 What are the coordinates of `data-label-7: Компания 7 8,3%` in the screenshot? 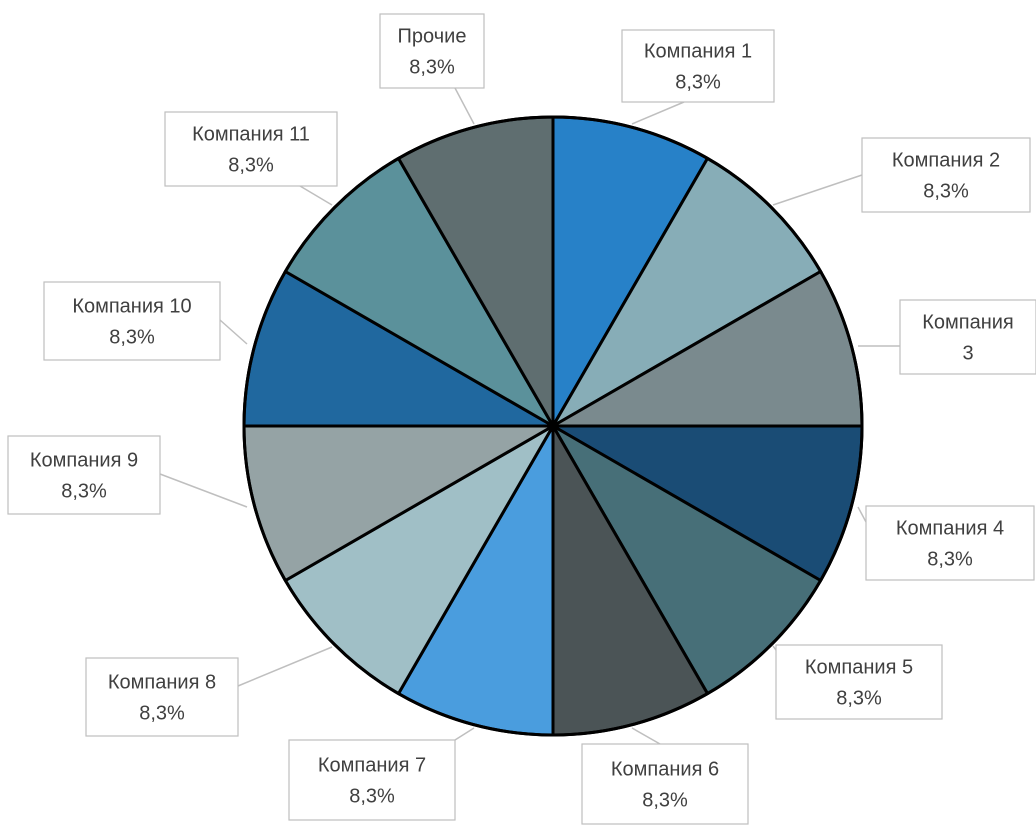 It's located at (372, 780).